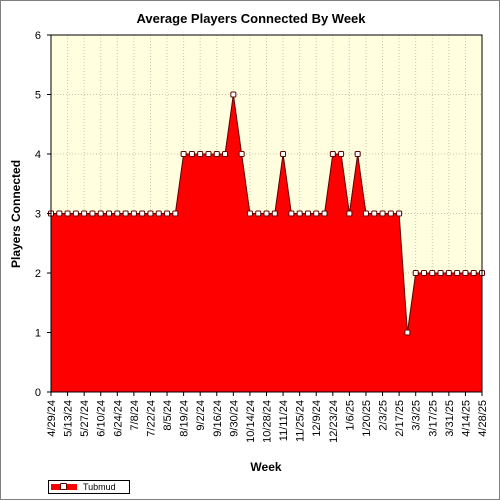 The height and width of the screenshot is (501, 500). Describe the element at coordinates (38, 215) in the screenshot. I see `y-tick-label: 3` at that location.